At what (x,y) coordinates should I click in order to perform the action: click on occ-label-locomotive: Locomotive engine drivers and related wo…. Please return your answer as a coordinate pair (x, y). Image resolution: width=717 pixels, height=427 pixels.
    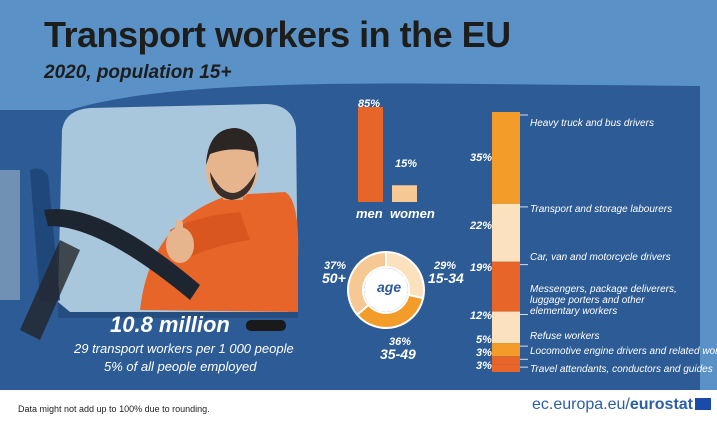
    Looking at the image, I should click on (623, 351).